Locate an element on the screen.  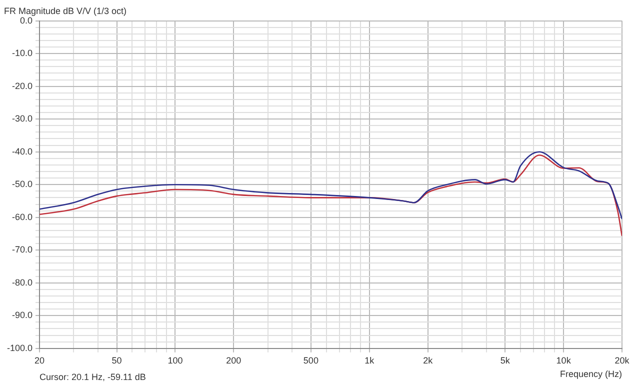
x-tick-label: 10k is located at coordinates (564, 360).